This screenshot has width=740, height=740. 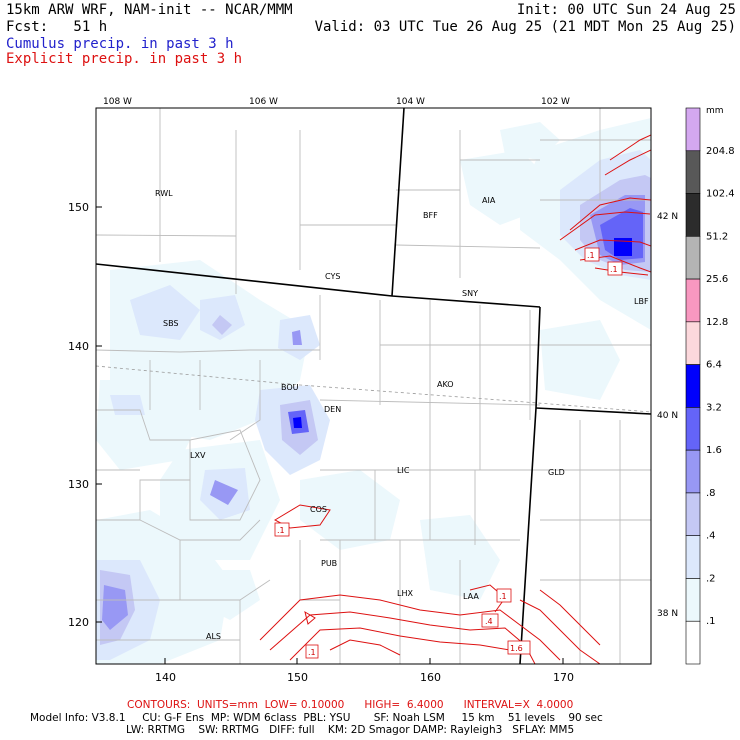 What do you see at coordinates (403, 470) in the screenshot?
I see `station-lic: LIC` at bounding box center [403, 470].